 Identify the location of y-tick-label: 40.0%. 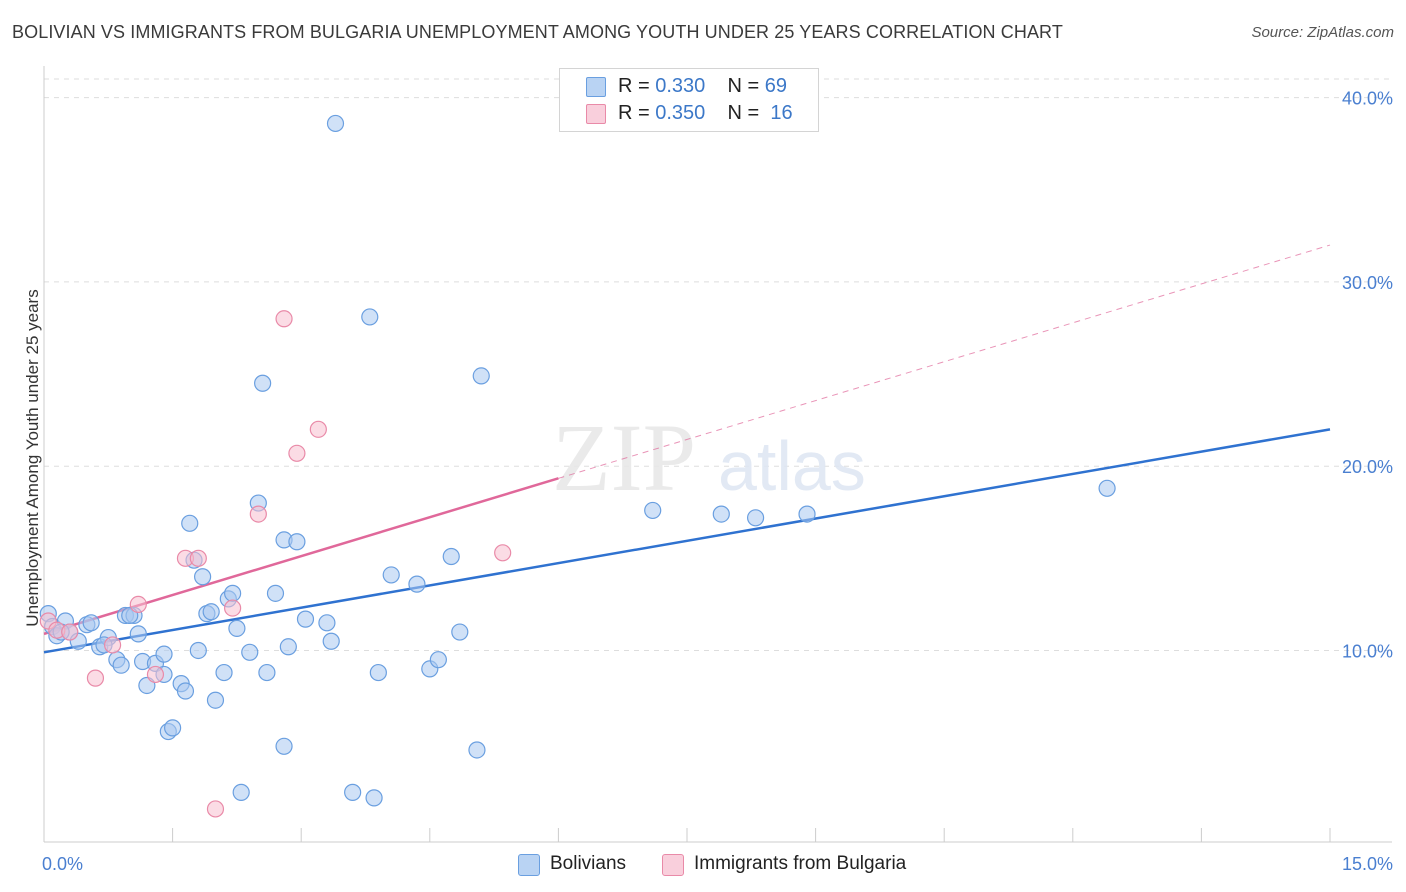
(1367, 99).